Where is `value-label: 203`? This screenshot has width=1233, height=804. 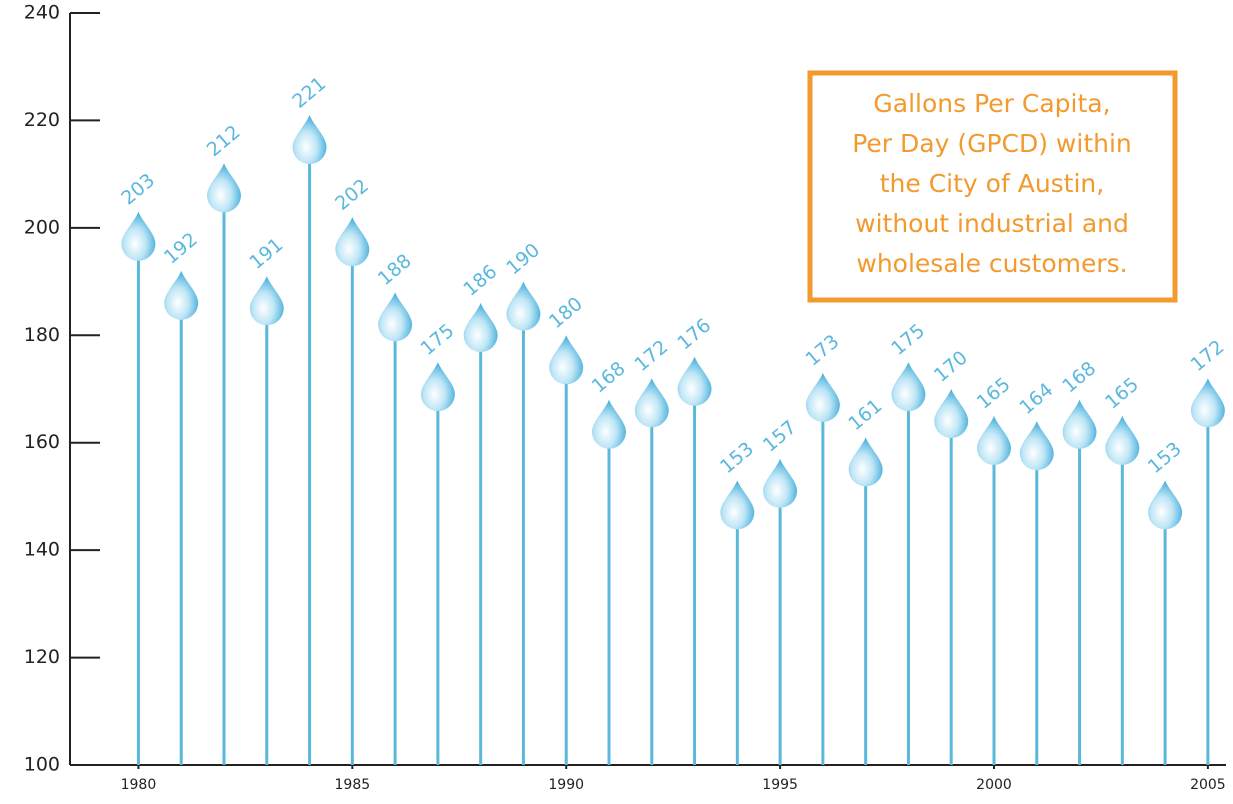 value-label: 203 is located at coordinates (138, 189).